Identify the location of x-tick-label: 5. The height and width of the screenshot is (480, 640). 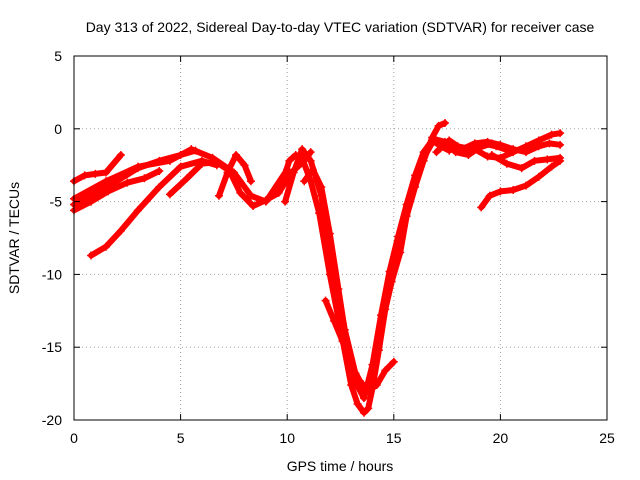
(181, 438).